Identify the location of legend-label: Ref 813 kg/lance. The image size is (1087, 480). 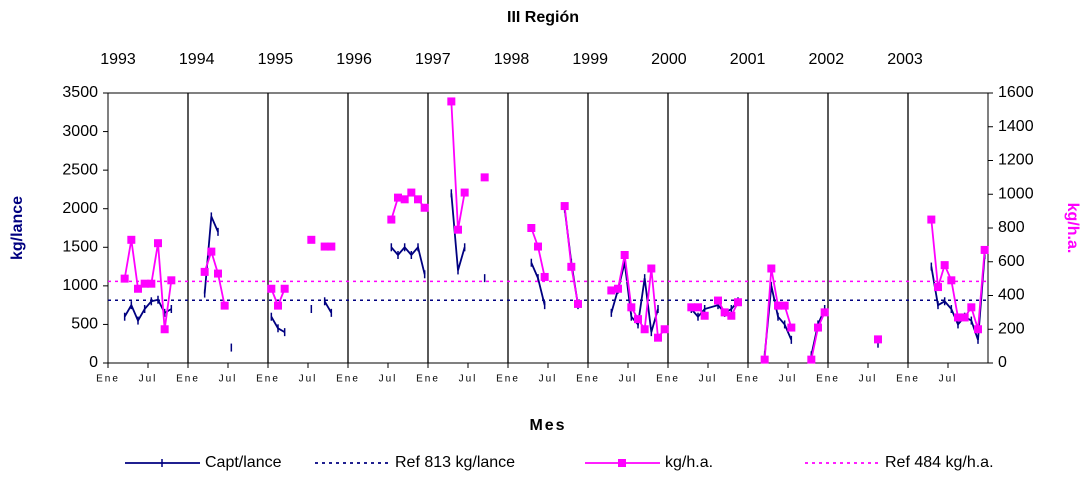
(455, 462).